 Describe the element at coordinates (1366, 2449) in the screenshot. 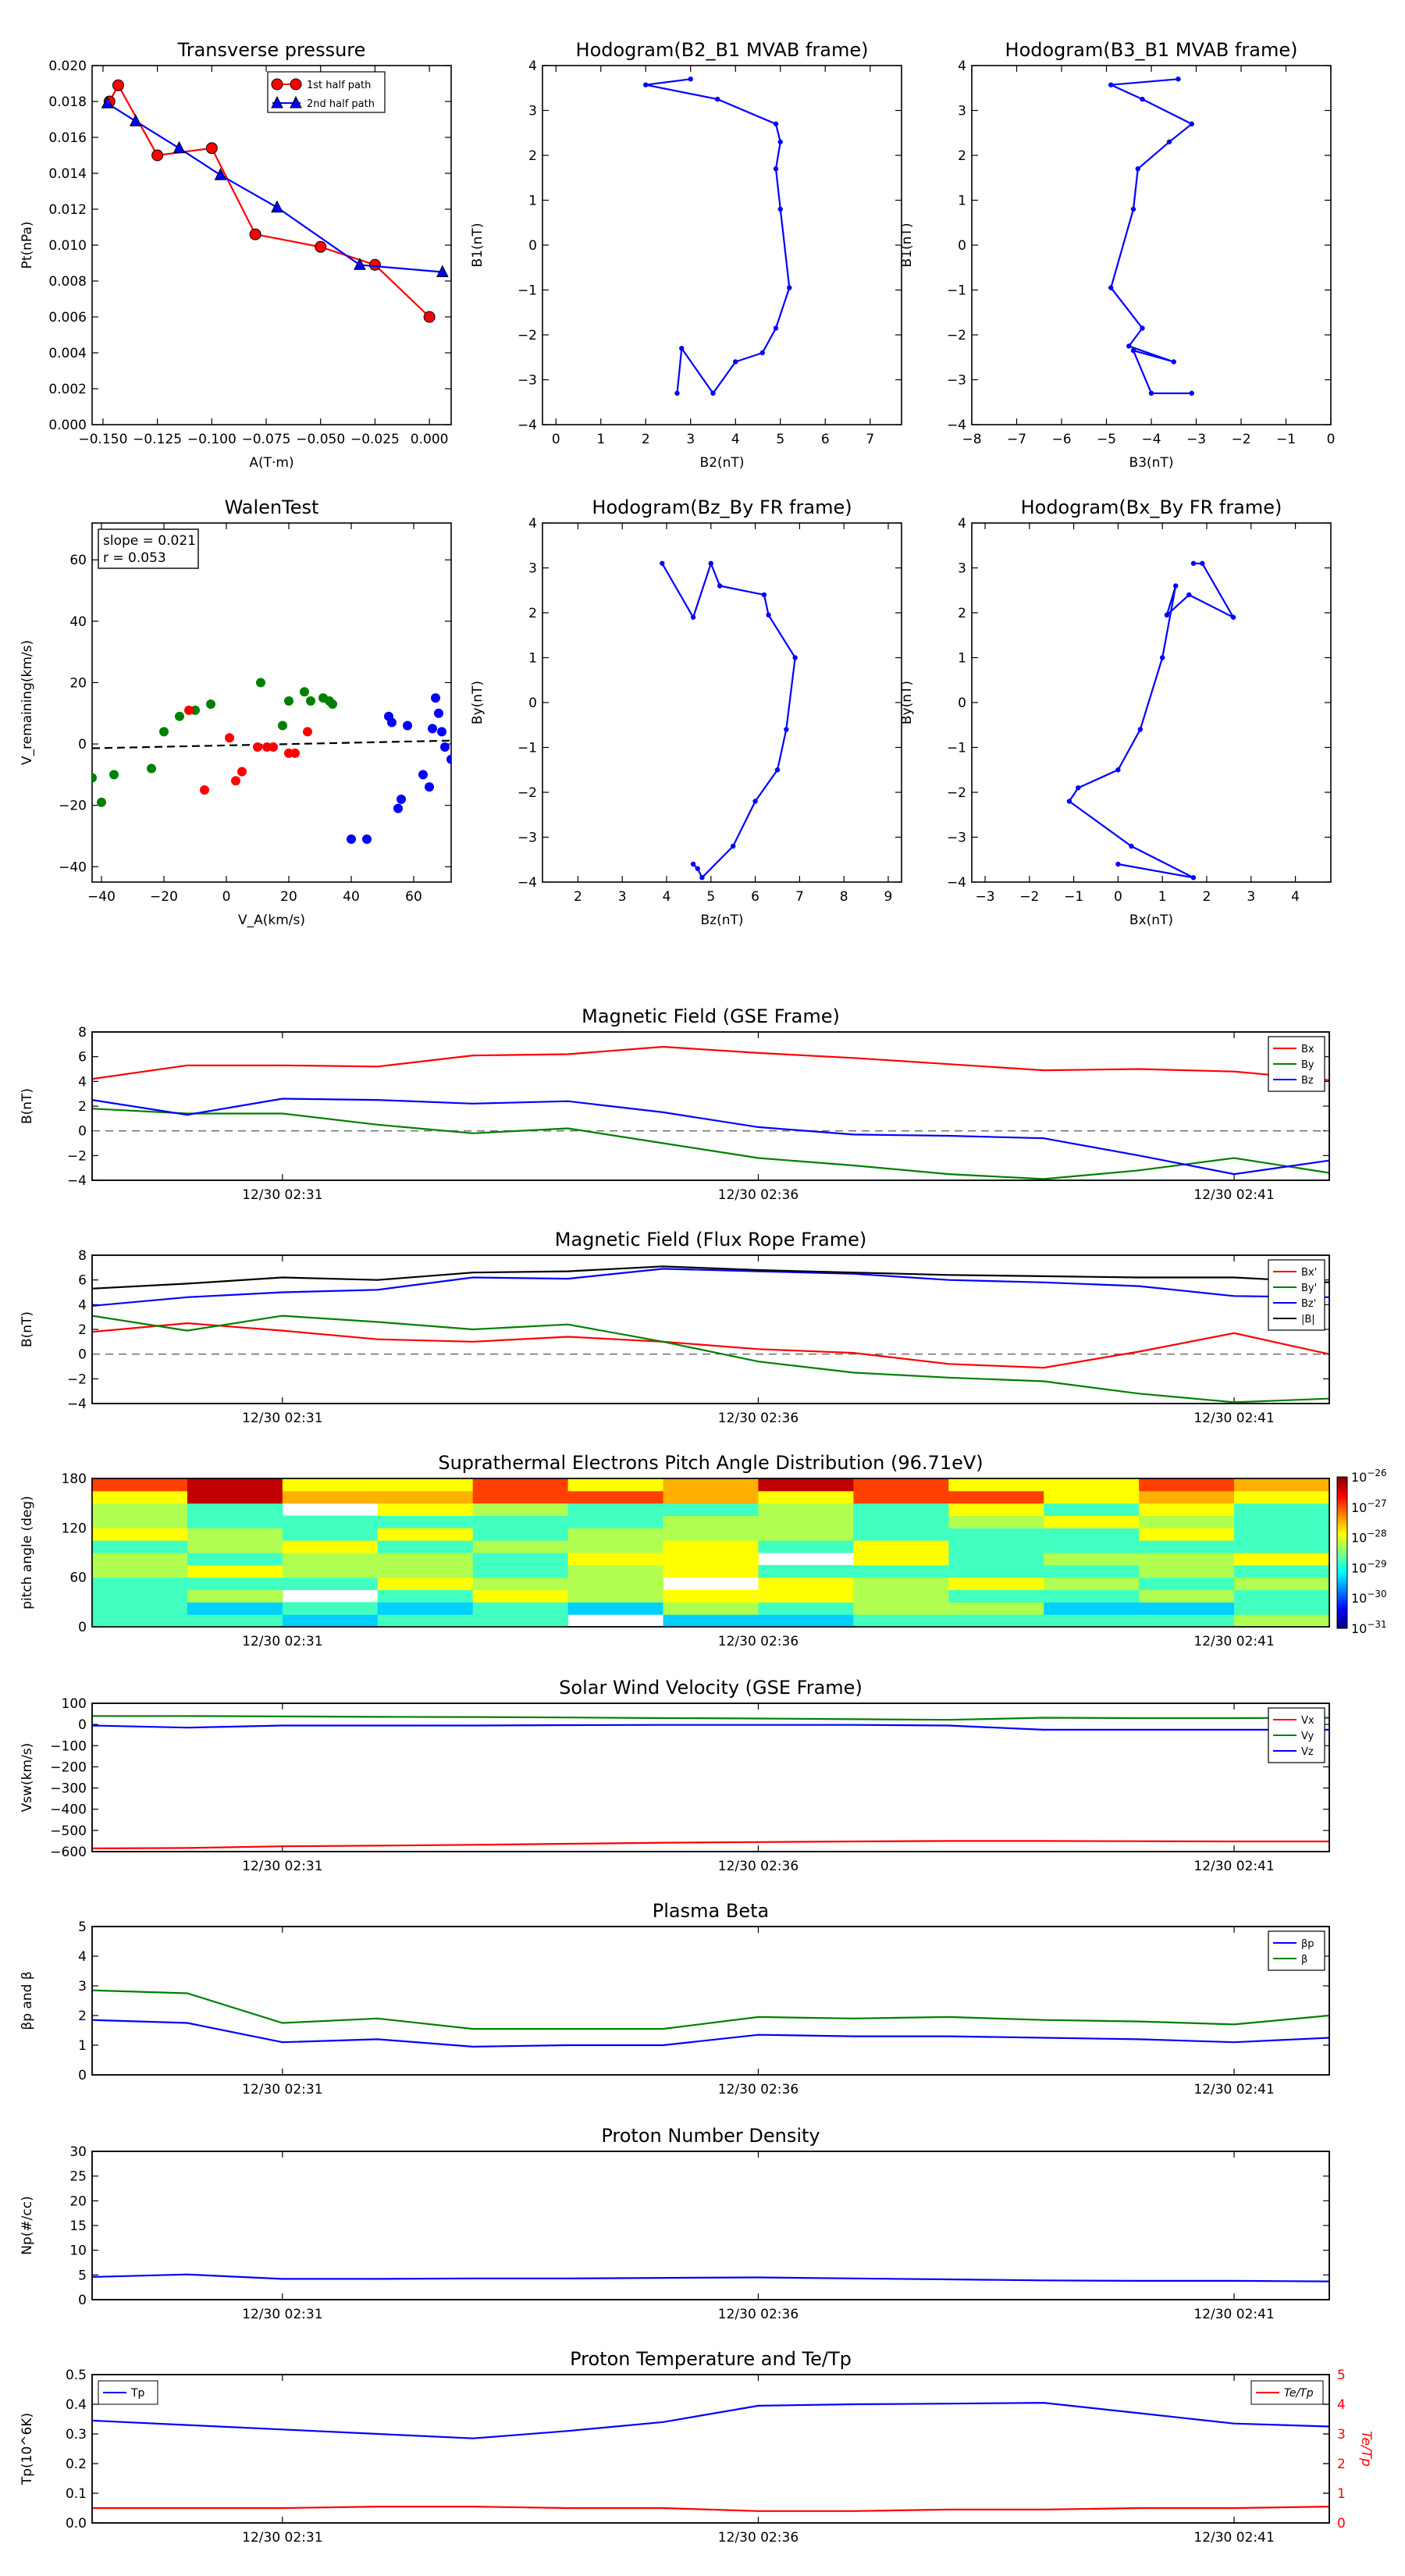

I see `y-axis-label-right: Te/Tp` at that location.